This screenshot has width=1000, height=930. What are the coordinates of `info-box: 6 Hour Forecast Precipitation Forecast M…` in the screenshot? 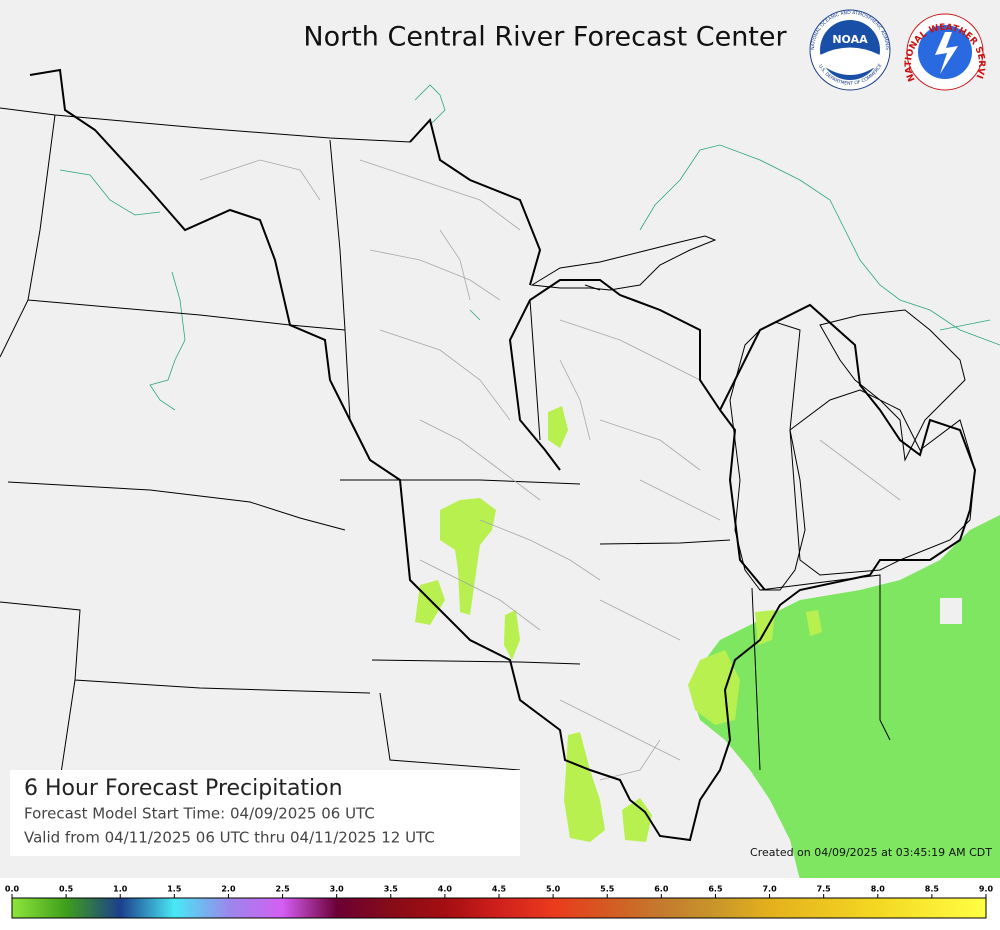 It's located at (265, 813).